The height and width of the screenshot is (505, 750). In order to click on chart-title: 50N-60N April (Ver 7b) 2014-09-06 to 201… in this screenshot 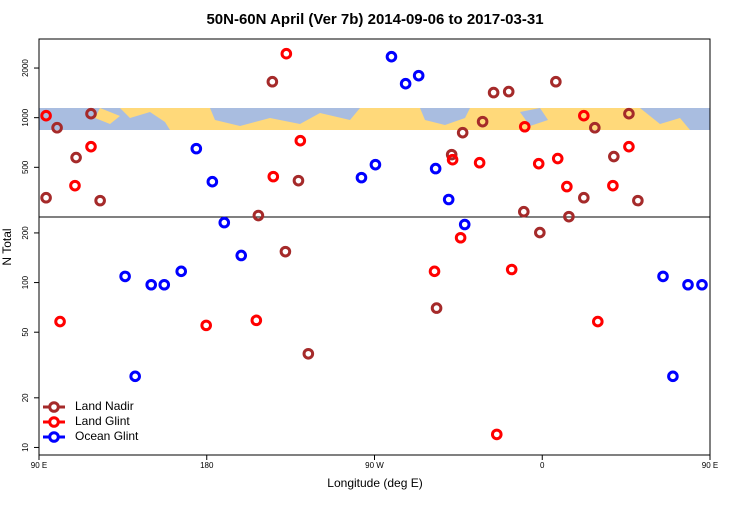, I will do `click(374, 19)`.